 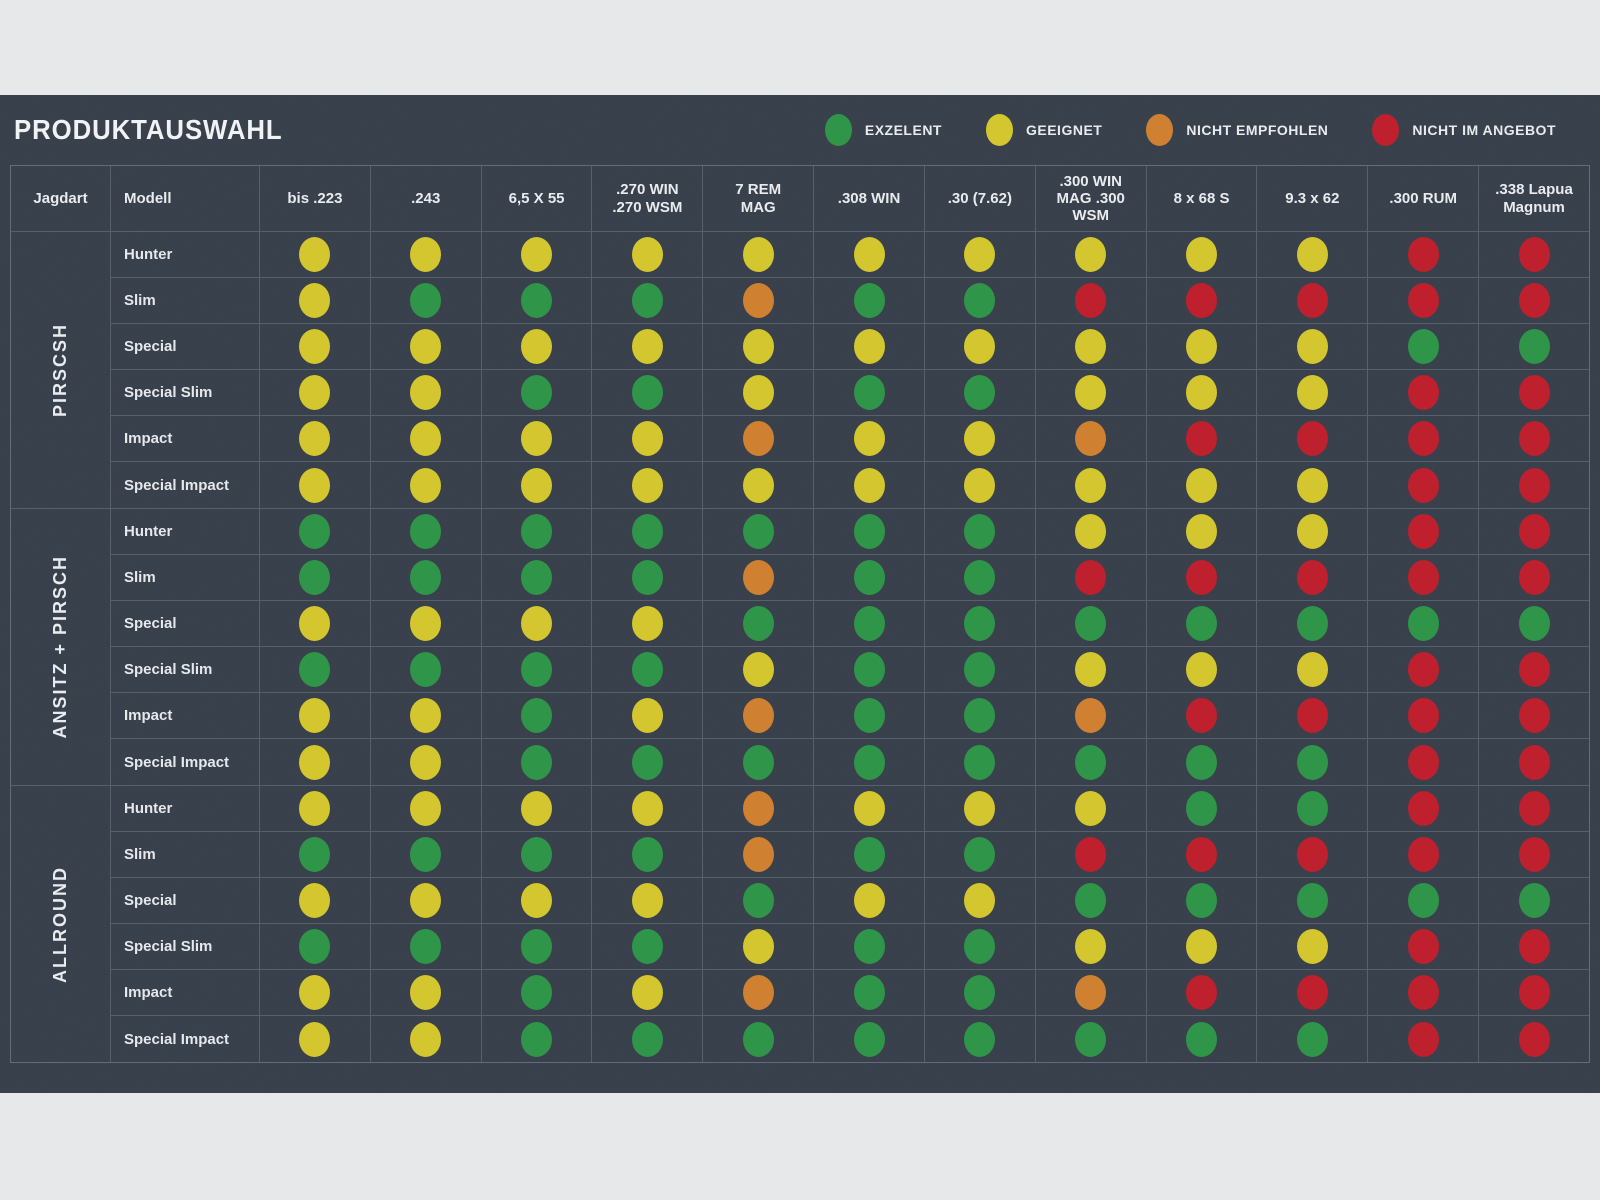 I want to click on column-header-caliber-3: .270 WIN .270 WSM, so click(x=648, y=198).